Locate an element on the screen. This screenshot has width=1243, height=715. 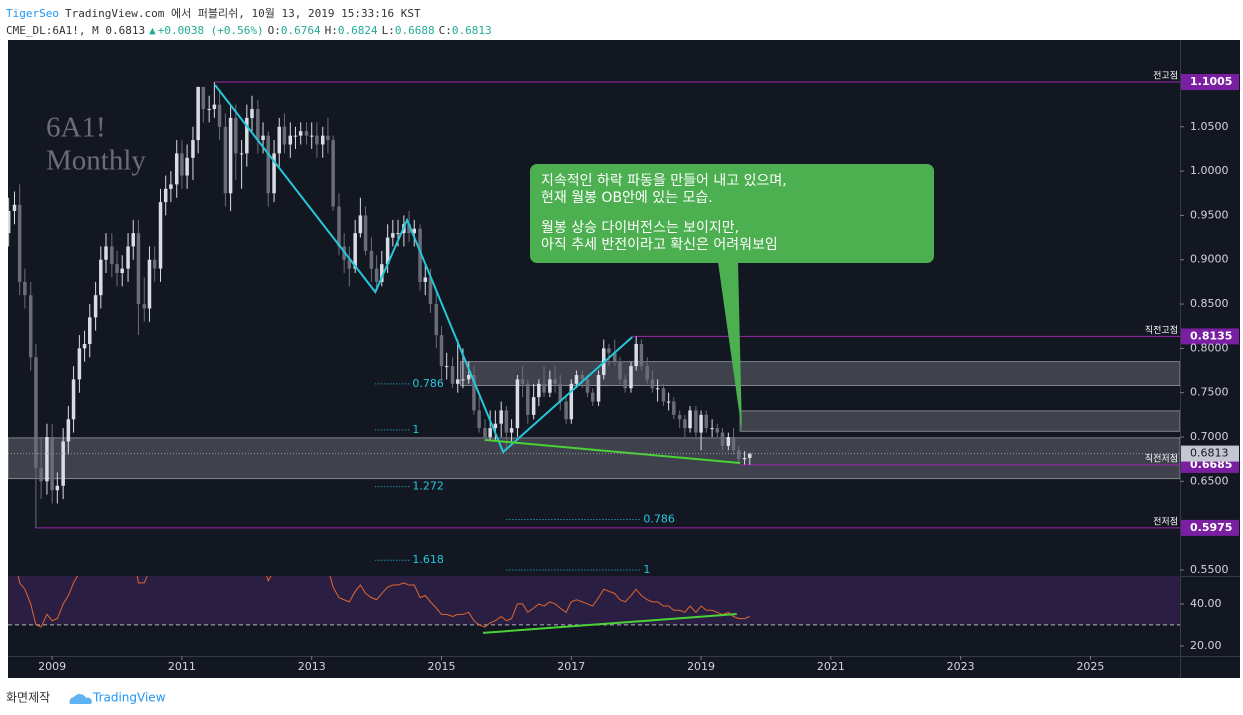
change: +0.0038 (+0.56%) is located at coordinates (211, 30).